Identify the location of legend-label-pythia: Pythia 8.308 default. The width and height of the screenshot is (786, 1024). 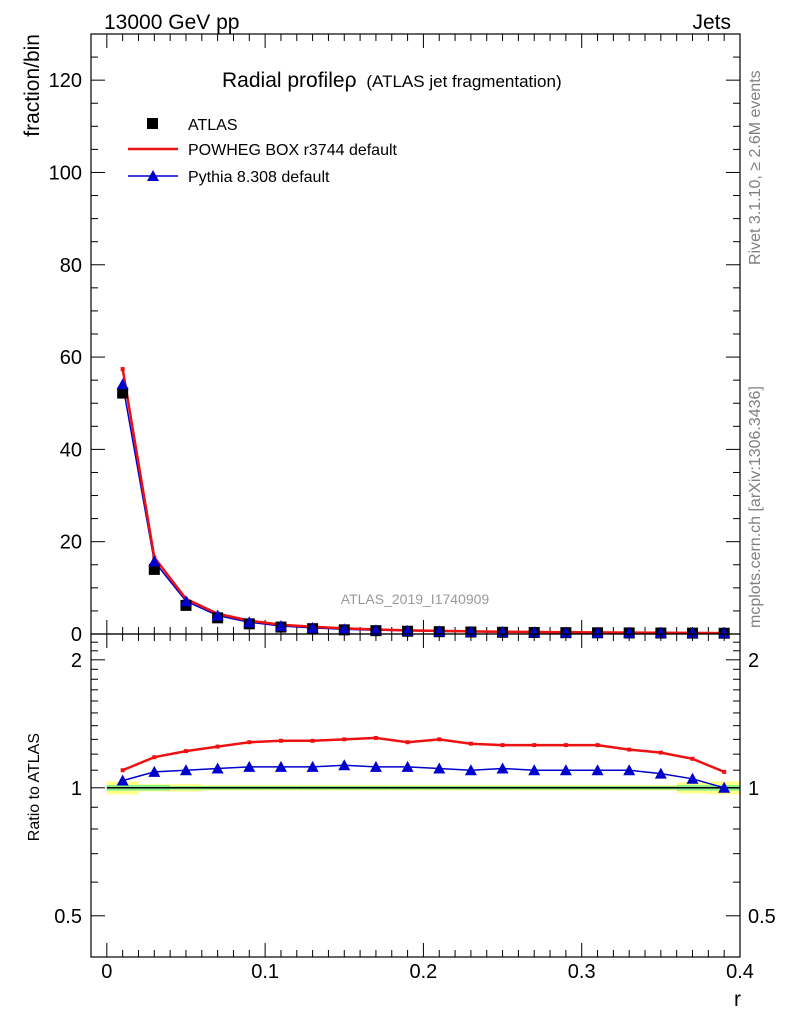
(259, 177).